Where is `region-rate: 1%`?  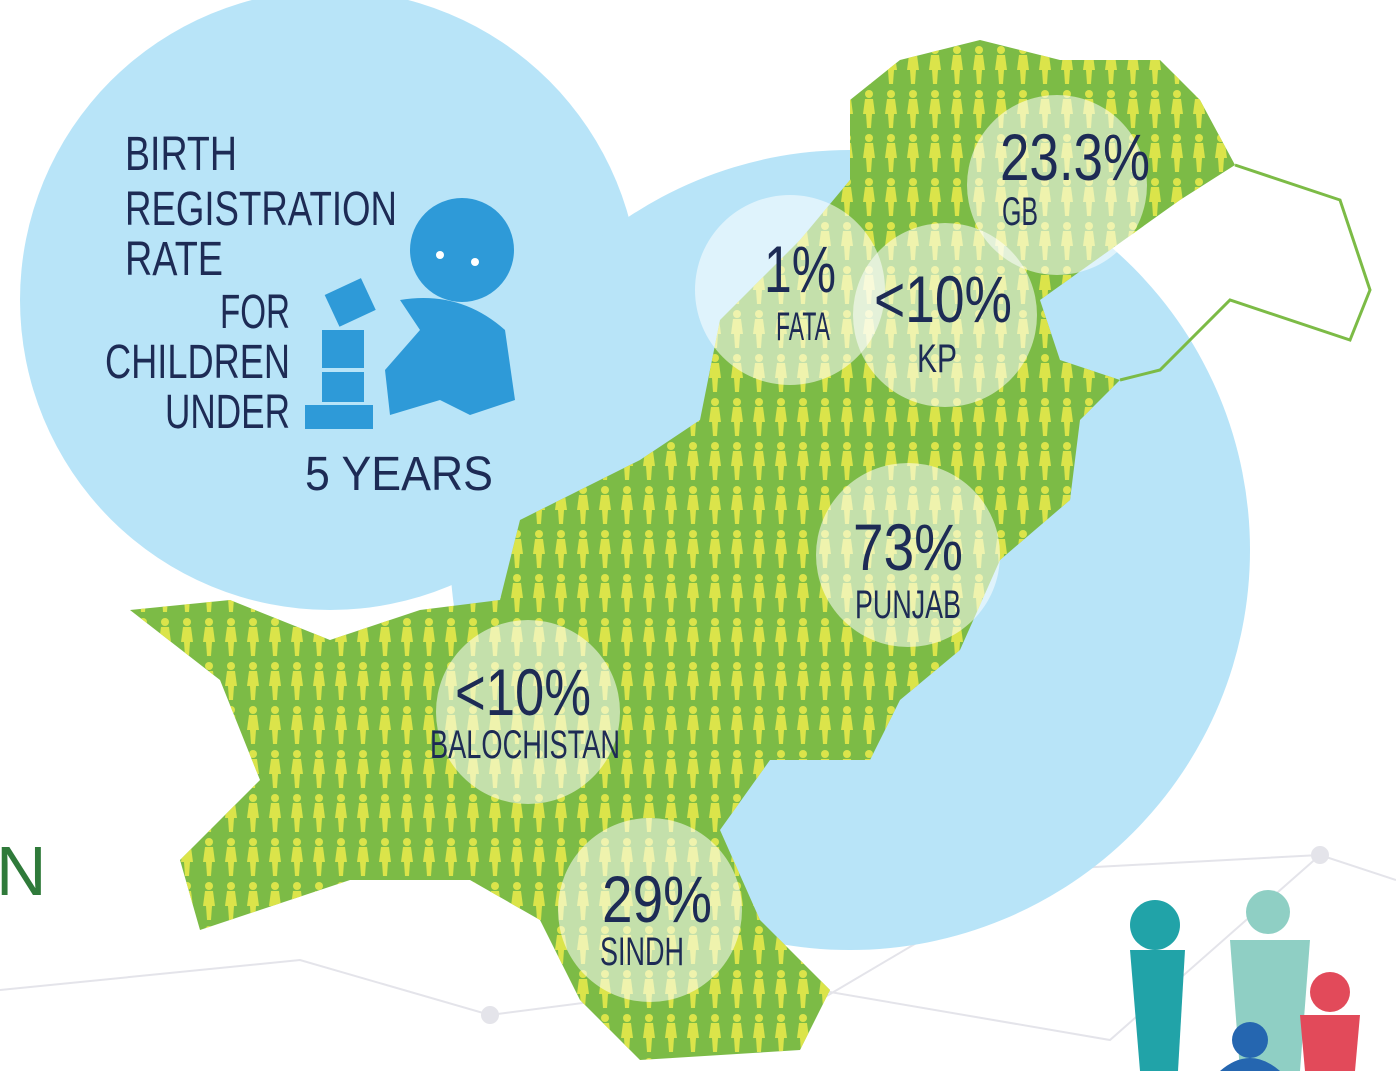
region-rate: 1% is located at coordinates (800, 269).